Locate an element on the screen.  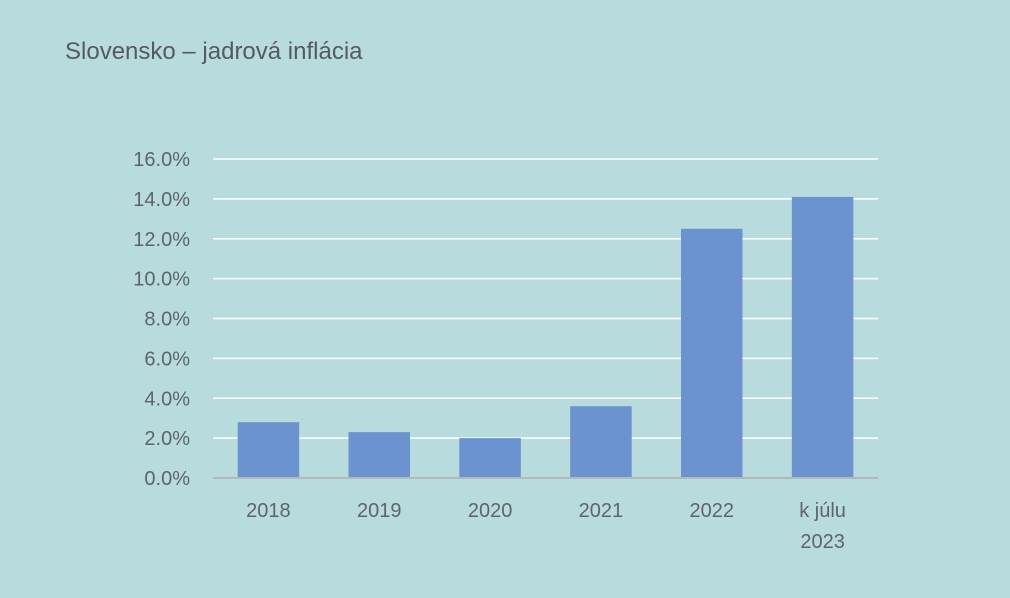
x-tick-label: 2022 is located at coordinates (712, 511).